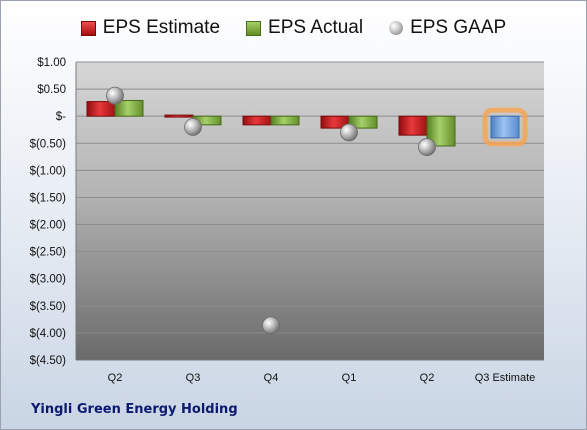 This screenshot has height=430, width=587. Describe the element at coordinates (48, 198) in the screenshot. I see `y-tick-label: $(1.50)` at that location.